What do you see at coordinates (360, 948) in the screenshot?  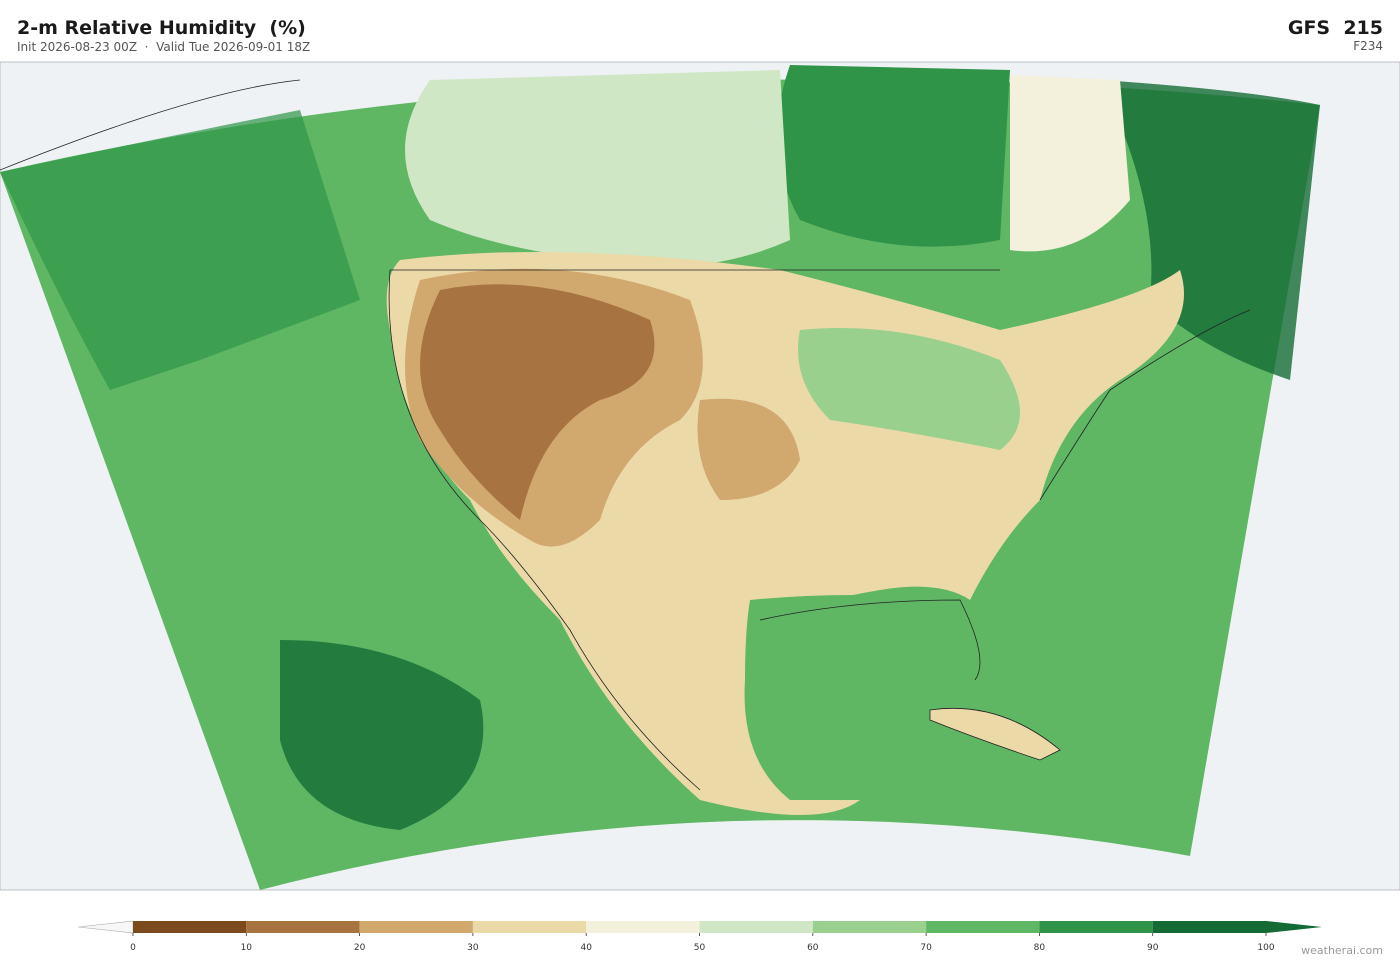 I see `colorbar-tick-label: 20` at bounding box center [360, 948].